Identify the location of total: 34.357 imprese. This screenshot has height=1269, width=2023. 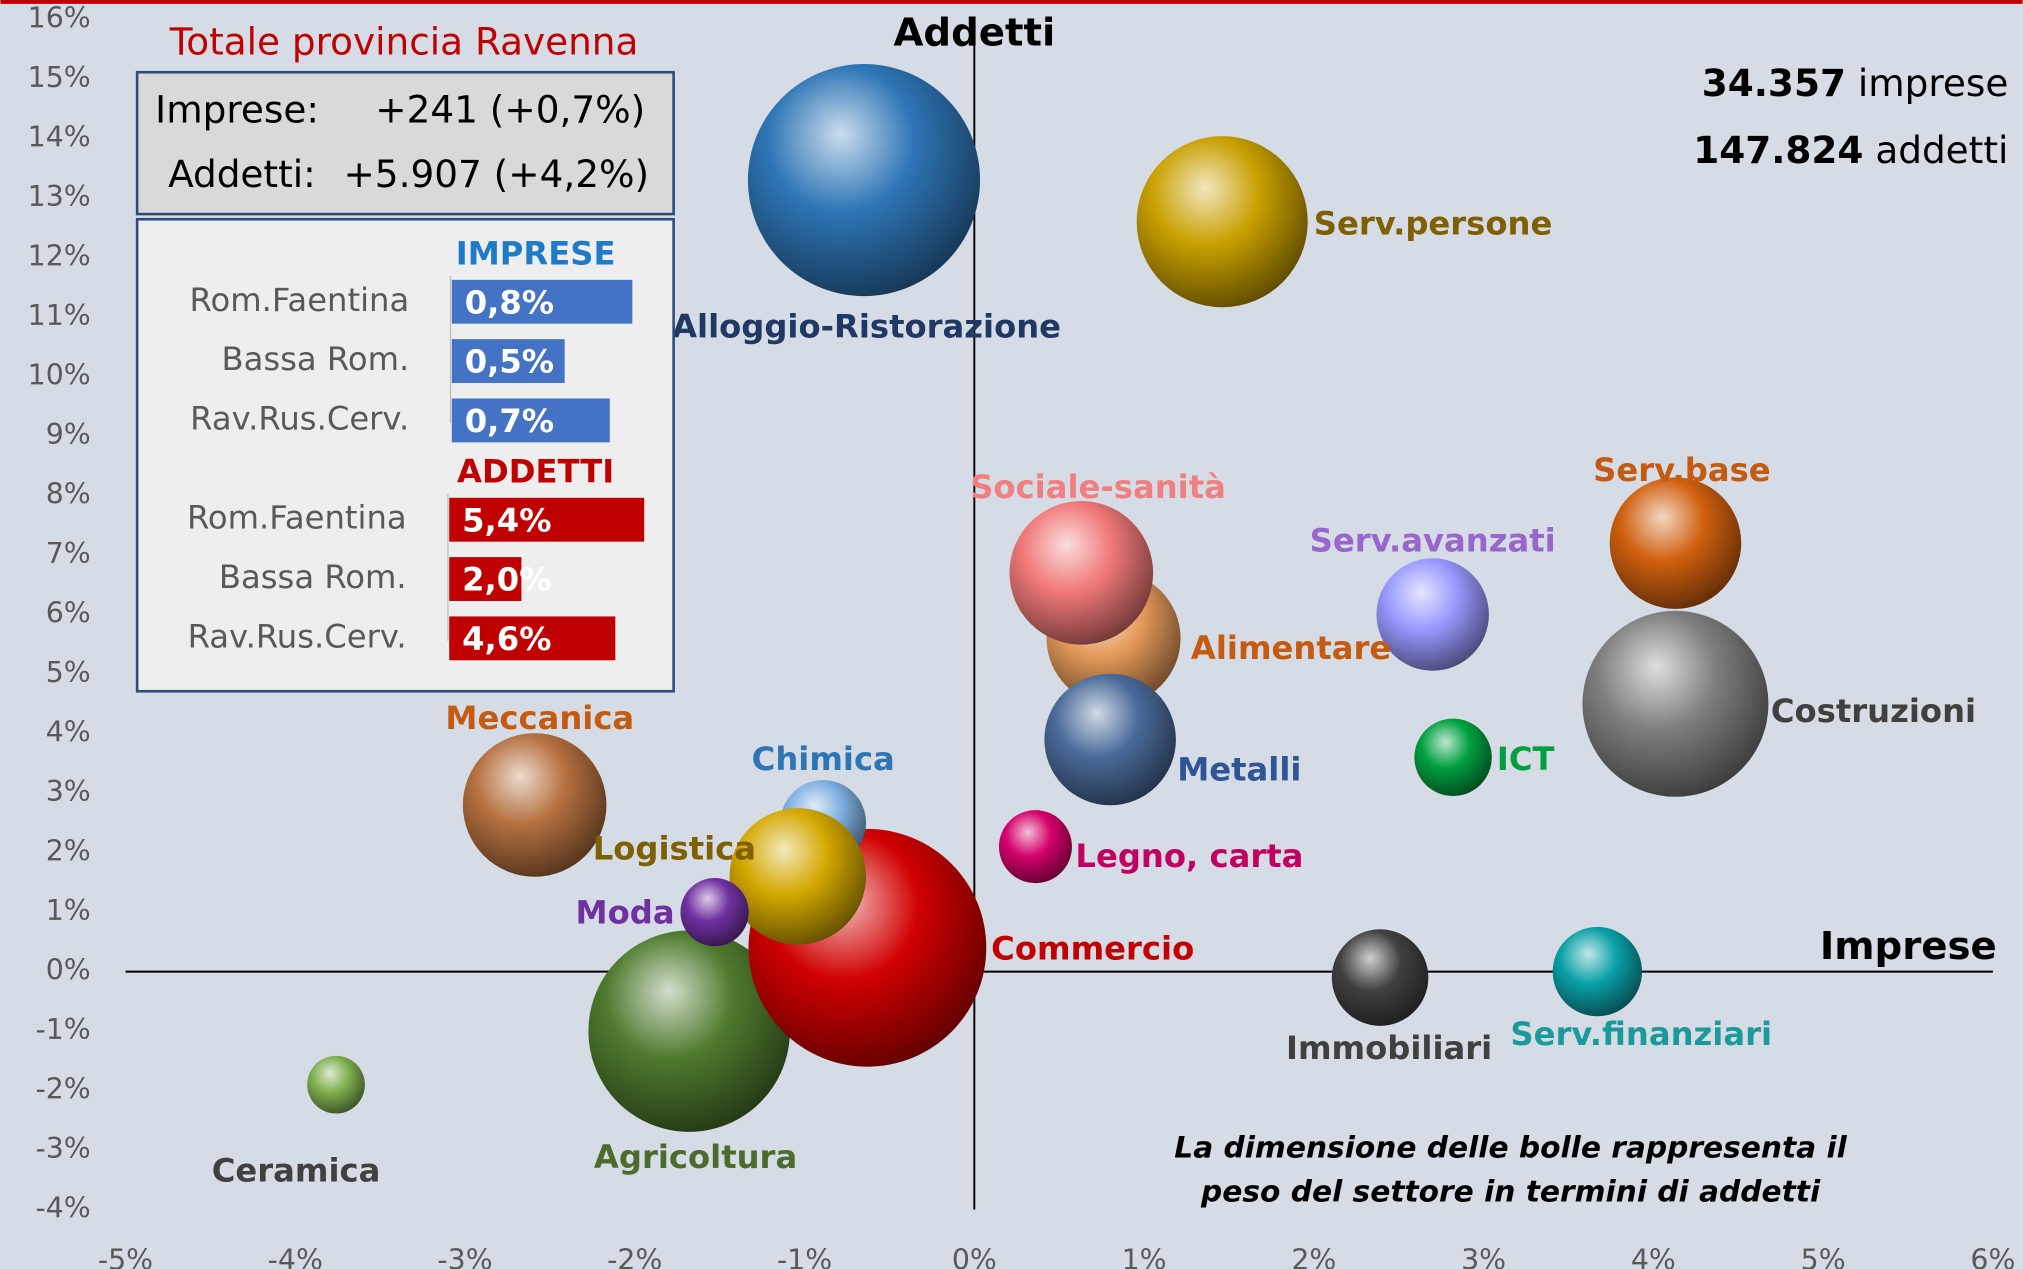
(1855, 83).